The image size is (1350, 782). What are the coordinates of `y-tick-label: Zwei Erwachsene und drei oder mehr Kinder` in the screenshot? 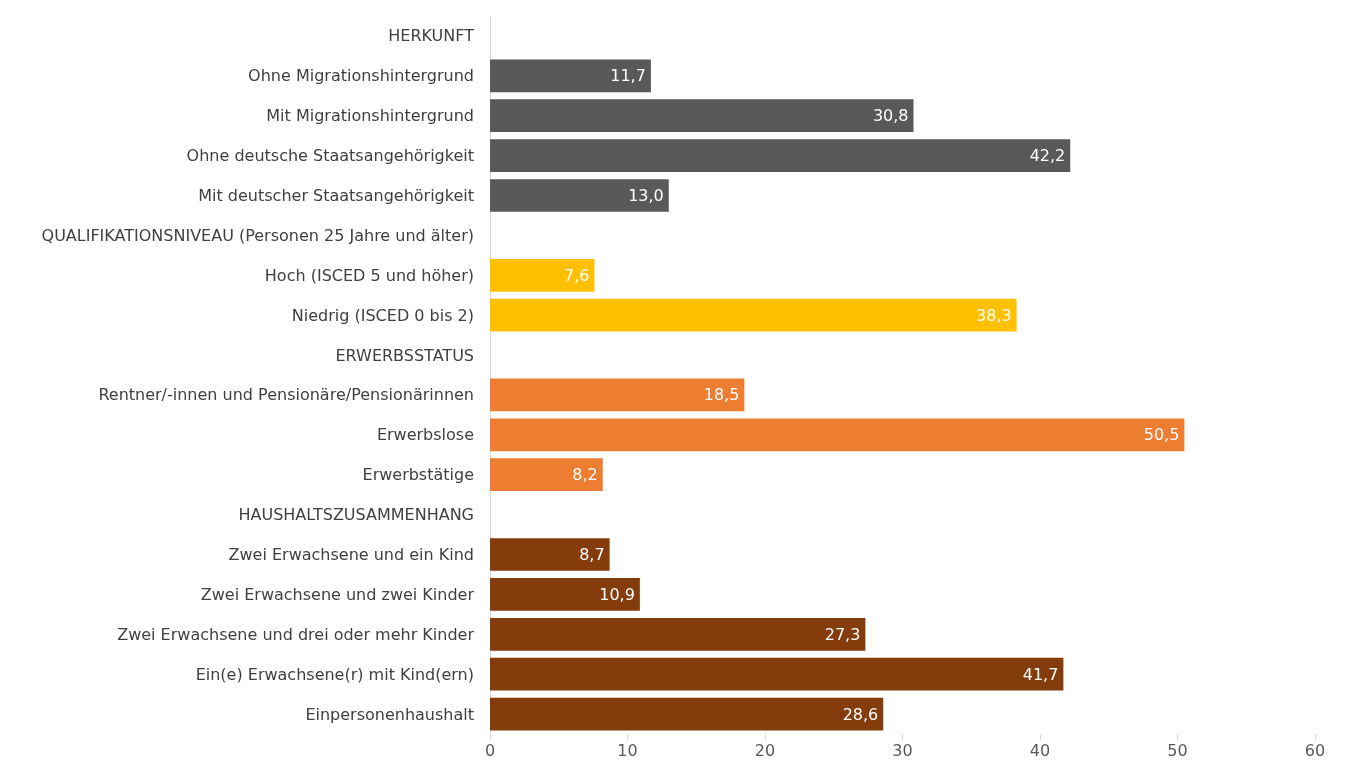 It's located at (296, 634).